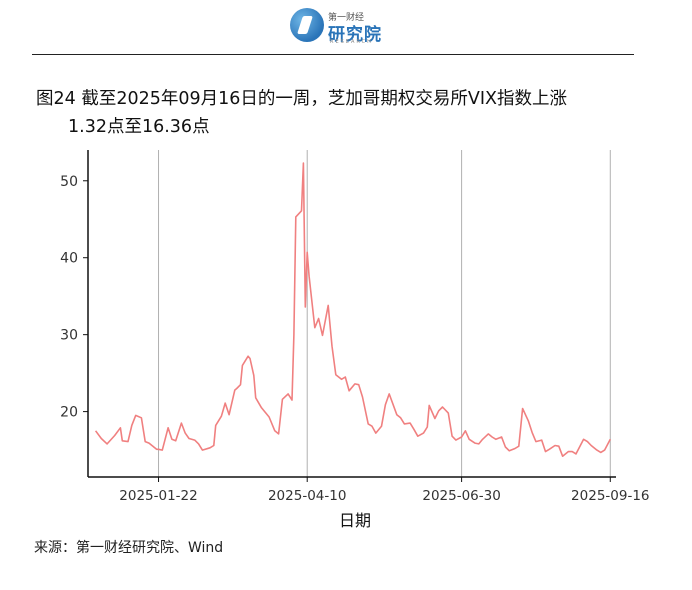 Image resolution: width=692 pixels, height=590 pixels. Describe the element at coordinates (610, 496) in the screenshot. I see `x-tick-label: 2025-09-16` at that location.